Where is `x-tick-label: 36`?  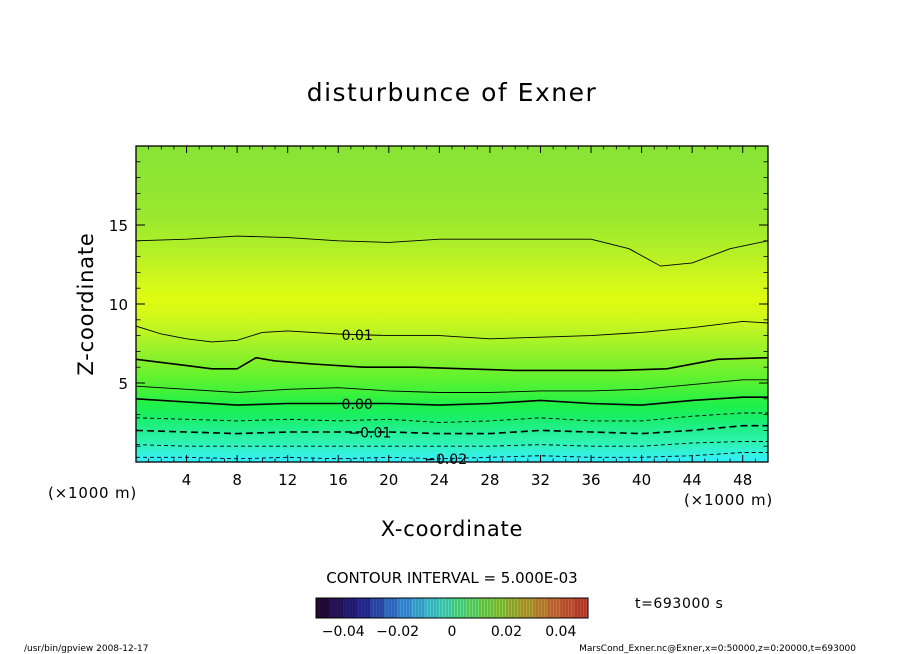
x-tick-label: 36 is located at coordinates (590, 480).